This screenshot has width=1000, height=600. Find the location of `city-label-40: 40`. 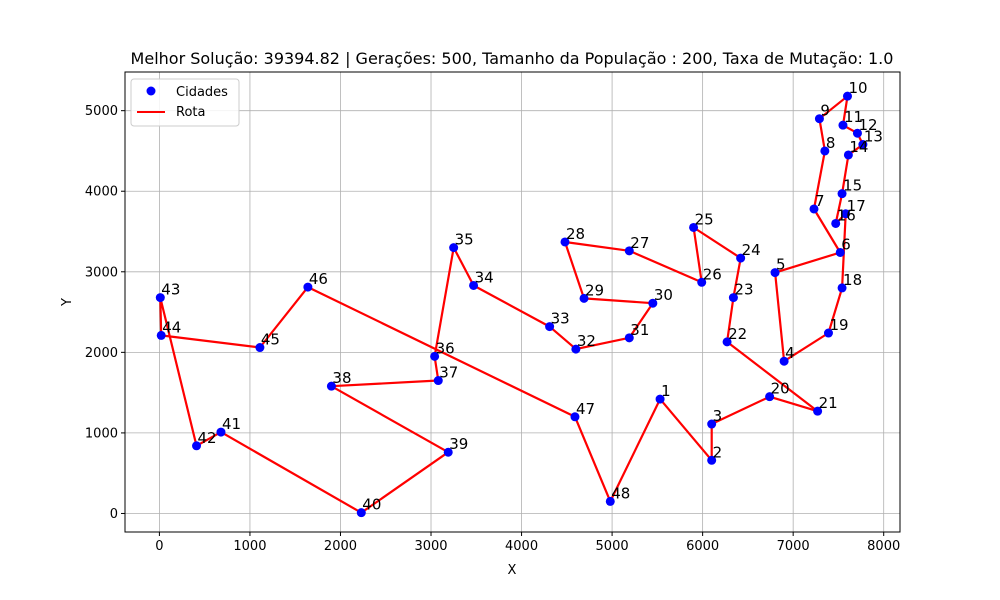

city-label-40: 40 is located at coordinates (371, 505).